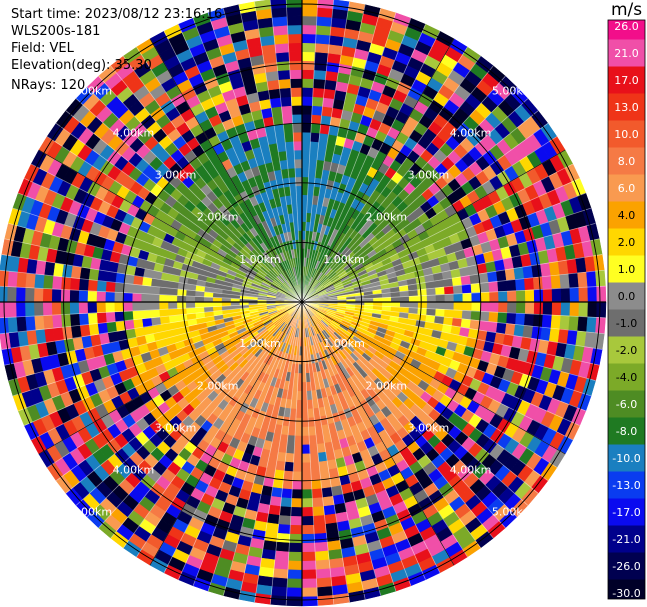 The image size is (647, 607). What do you see at coordinates (117, 14) in the screenshot?
I see `start-time-label: Start time: 2023/08/12 23:16:16` at bounding box center [117, 14].